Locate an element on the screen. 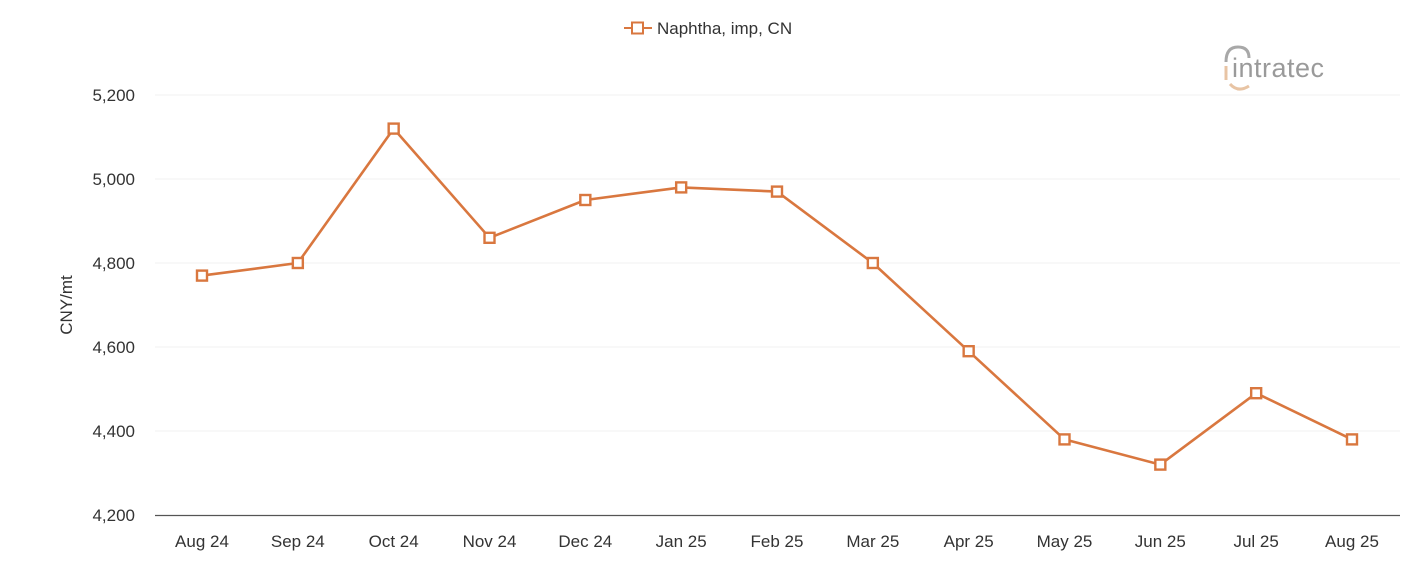 Image resolution: width=1401 pixels, height=561 pixels. x-tick-label: Dec 24 is located at coordinates (585, 541).